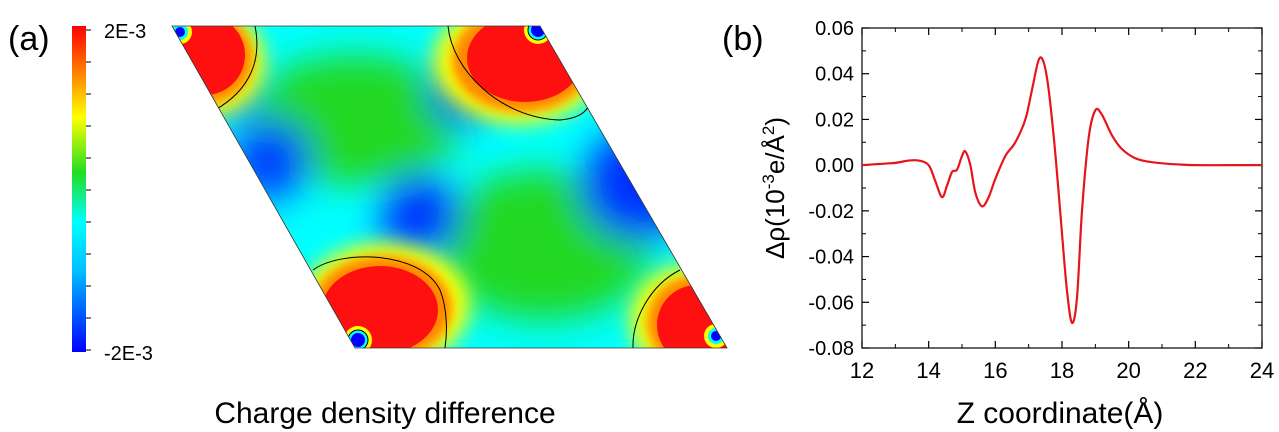 The width and height of the screenshot is (1279, 432). I want to click on y-tick-label: -0.04, so click(831, 258).